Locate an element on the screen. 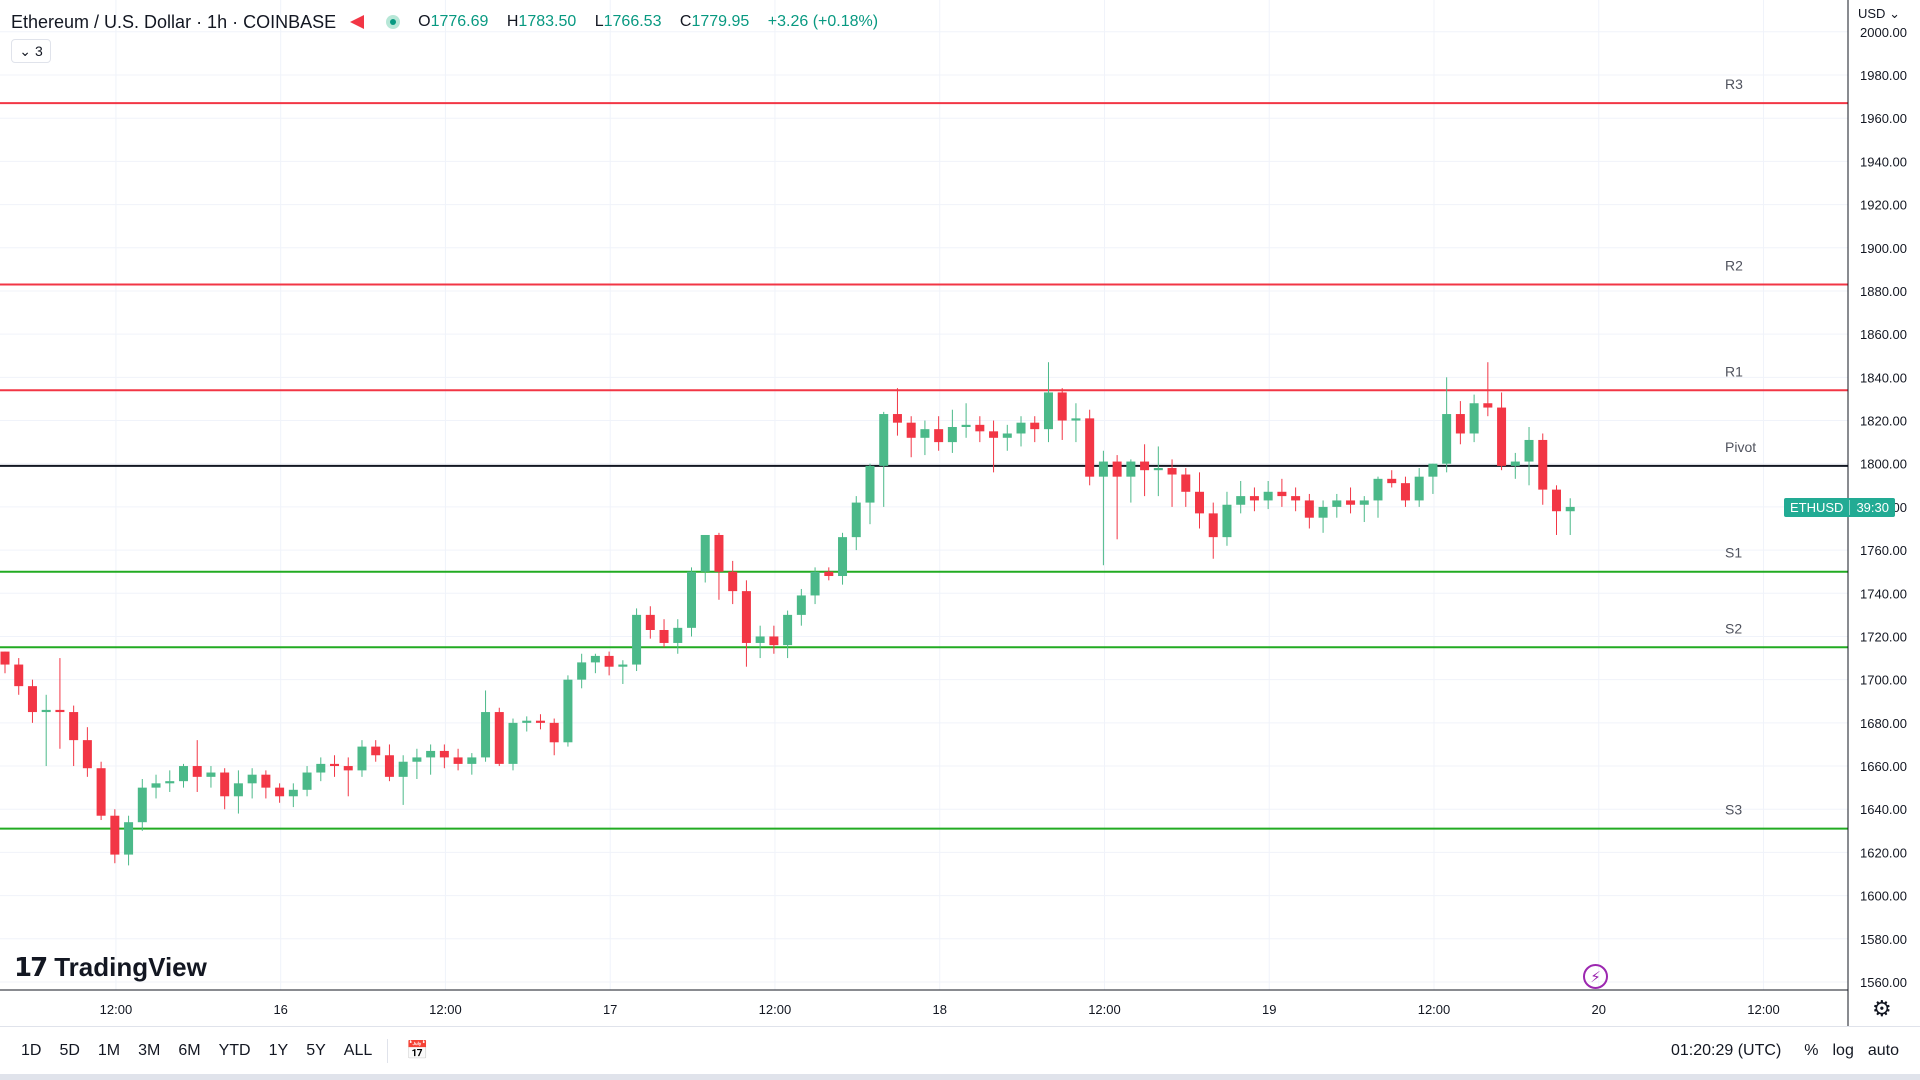 Image resolution: width=1920 pixels, height=1080 pixels. price-tick-label: 1940.00 is located at coordinates (1883, 161).